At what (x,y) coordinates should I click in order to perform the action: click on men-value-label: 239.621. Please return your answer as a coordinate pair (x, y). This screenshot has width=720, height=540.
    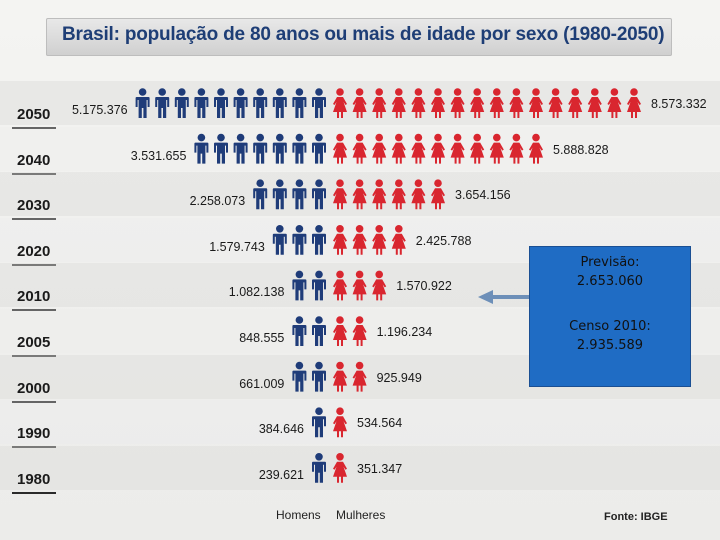
    Looking at the image, I should click on (281, 474).